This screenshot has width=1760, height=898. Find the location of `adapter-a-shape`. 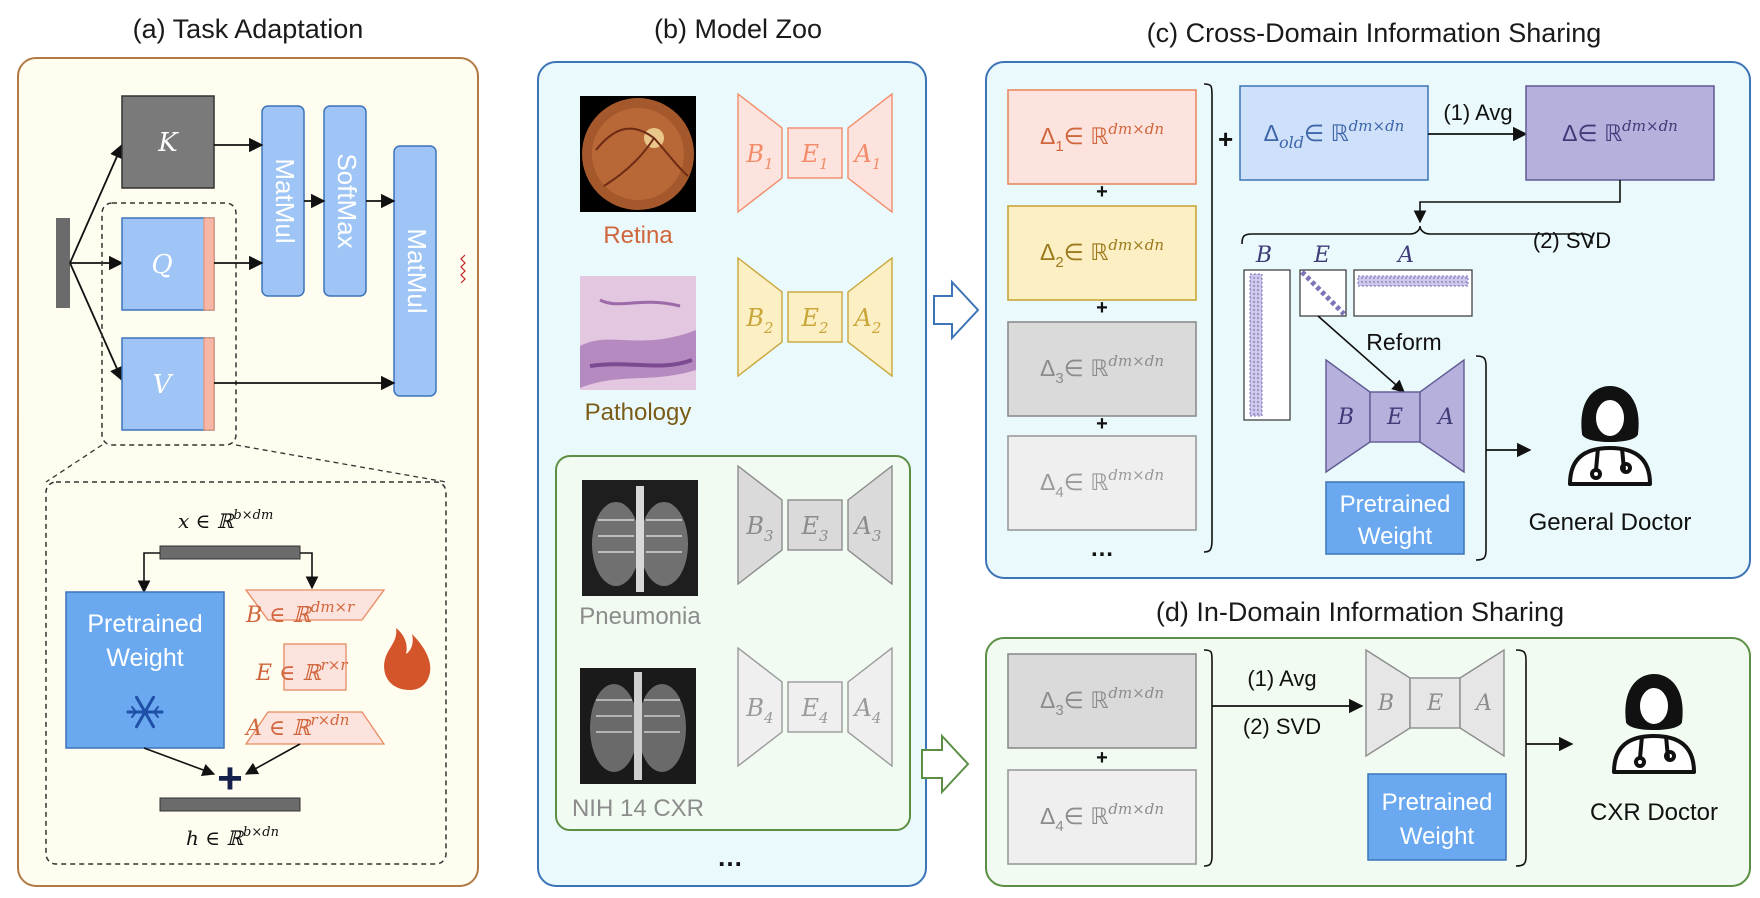

adapter-a-shape is located at coordinates (315, 728).